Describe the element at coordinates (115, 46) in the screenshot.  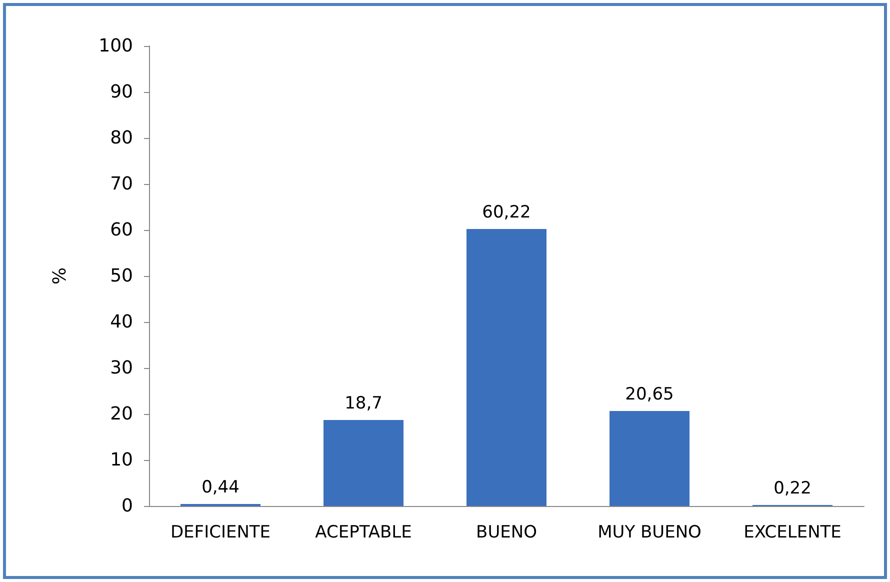
I see `y-tick-label: 100` at that location.